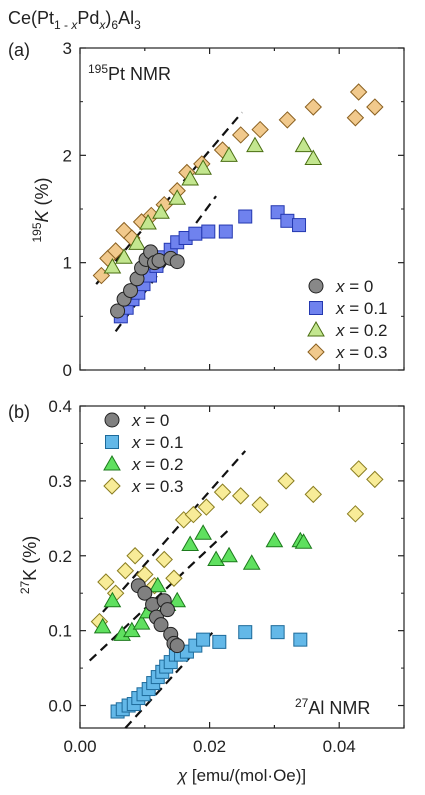 The height and width of the screenshot is (795, 425). Describe the element at coordinates (67, 263) in the screenshot. I see `y-tick-label: 1` at that location.